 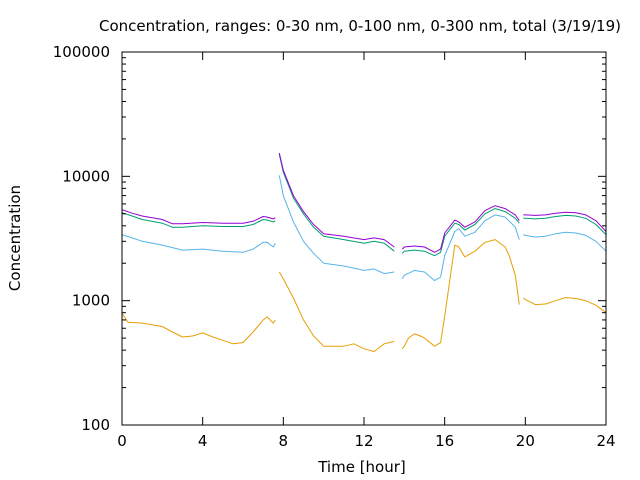 What do you see at coordinates (122, 441) in the screenshot?
I see `x-tick-label: 0` at bounding box center [122, 441].